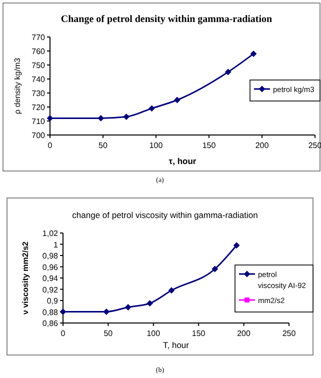 This screenshot has width=321, height=378. Describe the element at coordinates (39, 65) in the screenshot. I see `y-tick-label: 750` at that location.